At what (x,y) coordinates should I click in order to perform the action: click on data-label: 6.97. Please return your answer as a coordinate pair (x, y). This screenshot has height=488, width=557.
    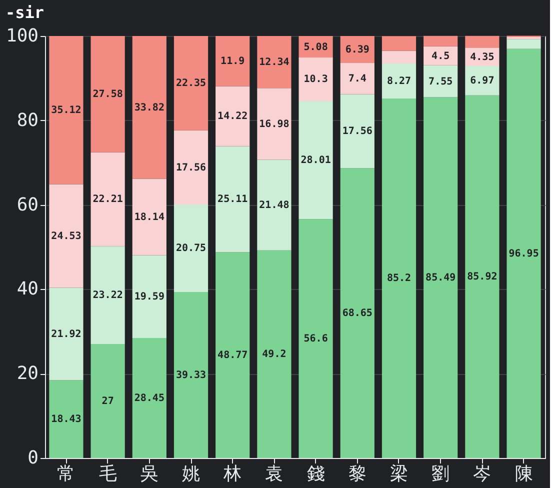
    Looking at the image, I should click on (482, 81).